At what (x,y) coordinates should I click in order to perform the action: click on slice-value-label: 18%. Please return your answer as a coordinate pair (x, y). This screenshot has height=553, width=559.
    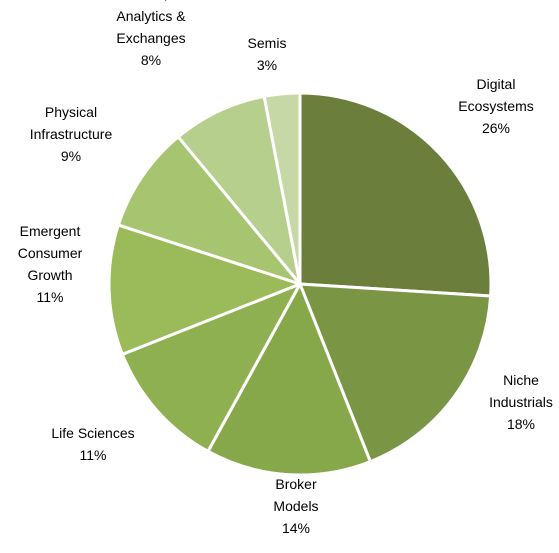
    Looking at the image, I should click on (521, 424).